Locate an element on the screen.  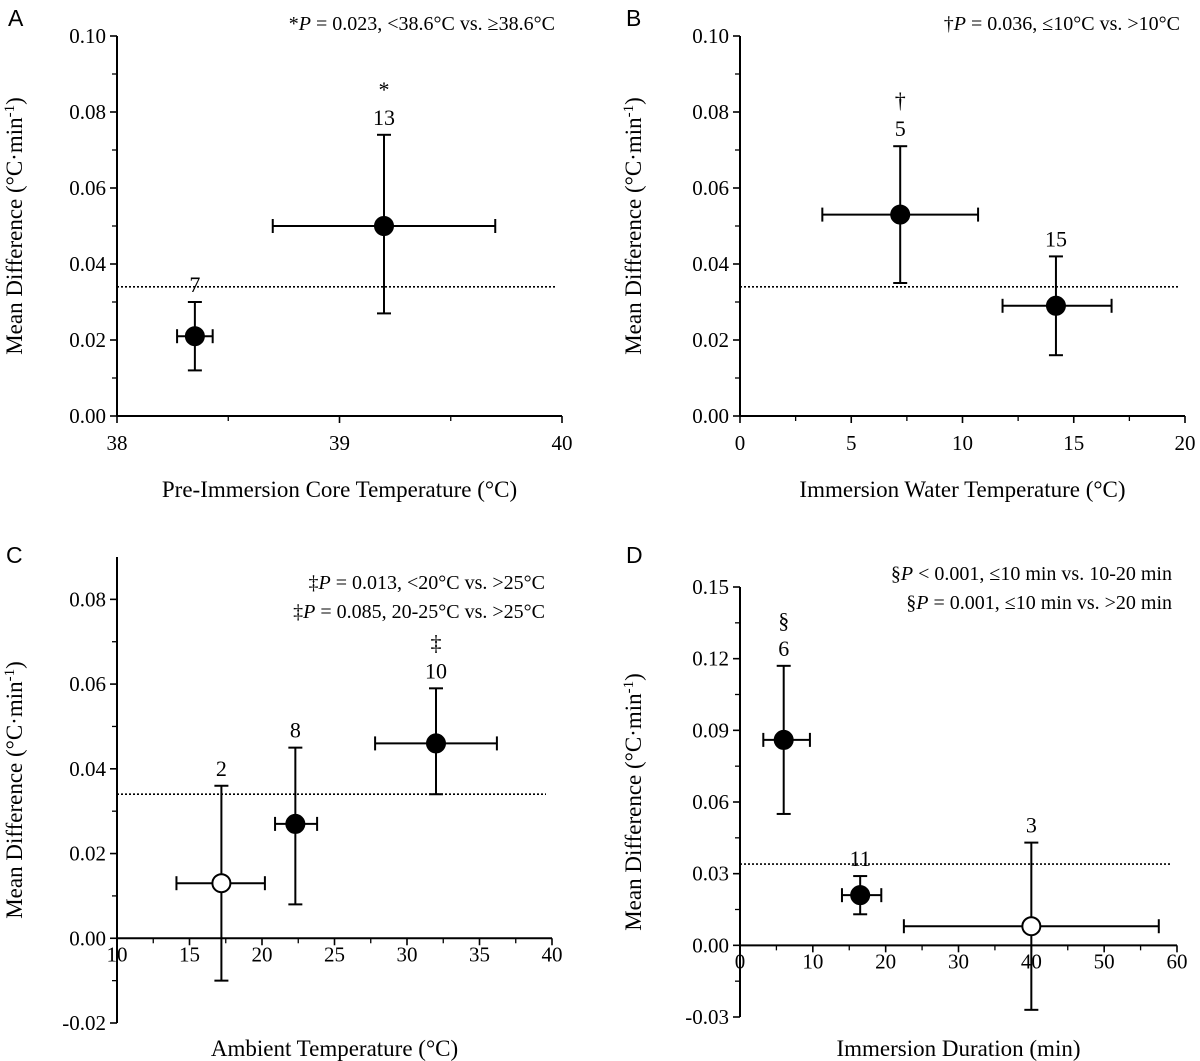
panel-letter: A is located at coordinates (16, 18).